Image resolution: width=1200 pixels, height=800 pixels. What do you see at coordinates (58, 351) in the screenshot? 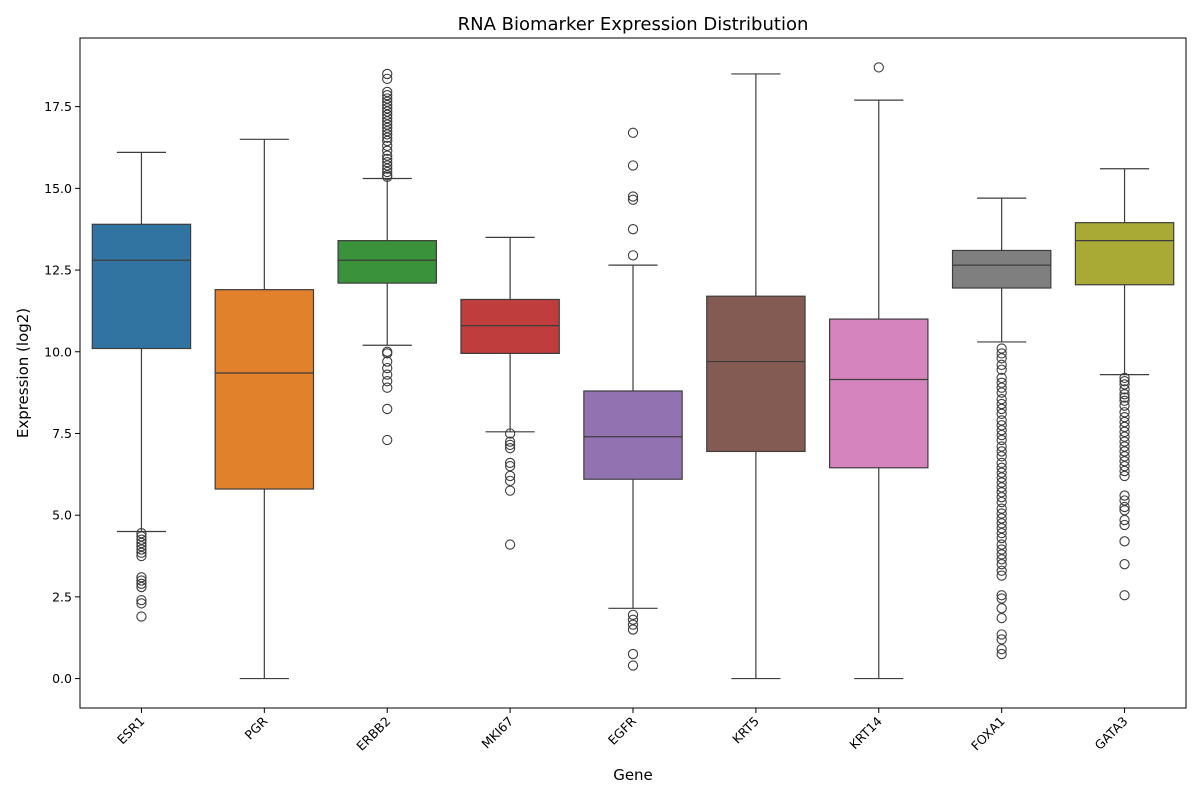
I see `y-tick-label: 10.0` at bounding box center [58, 351].